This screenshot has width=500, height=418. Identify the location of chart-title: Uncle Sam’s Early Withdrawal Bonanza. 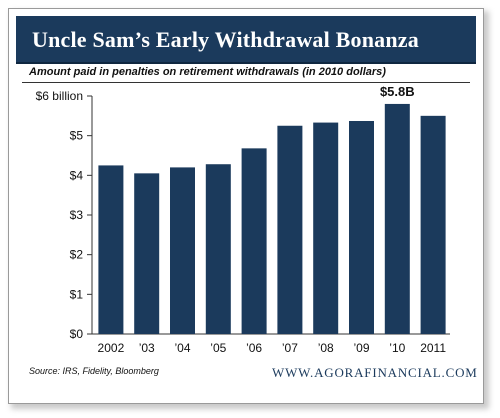
(225, 39).